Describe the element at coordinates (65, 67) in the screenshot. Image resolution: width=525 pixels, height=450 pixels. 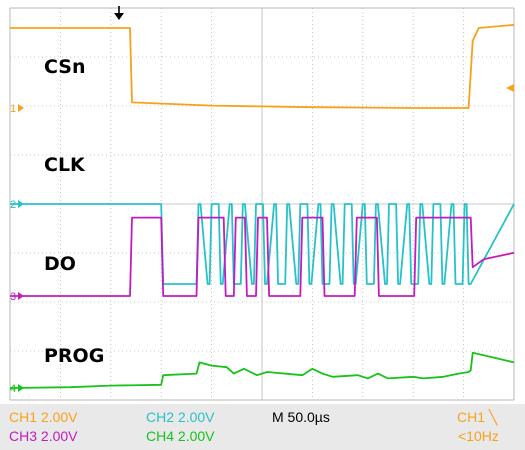
I see `series-label-ch1: CSn` at that location.